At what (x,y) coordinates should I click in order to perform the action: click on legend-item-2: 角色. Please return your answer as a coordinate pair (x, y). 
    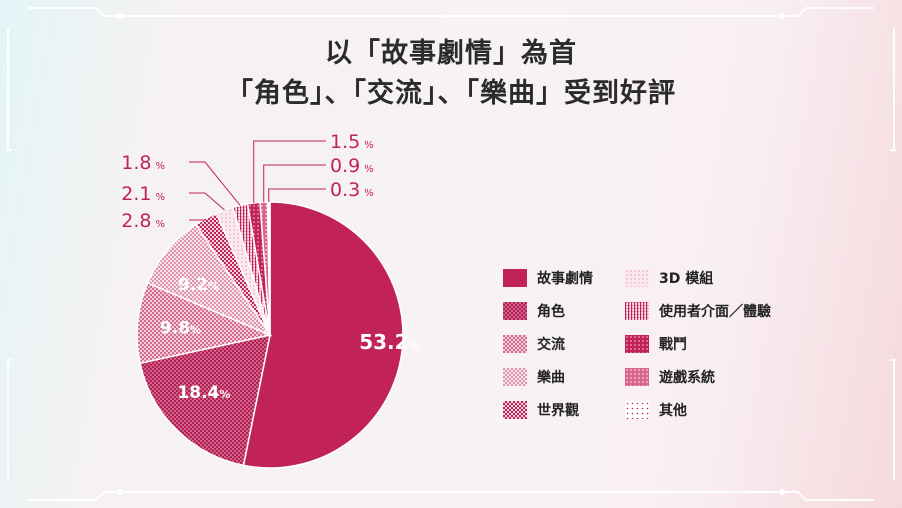
    Looking at the image, I should click on (534, 311).